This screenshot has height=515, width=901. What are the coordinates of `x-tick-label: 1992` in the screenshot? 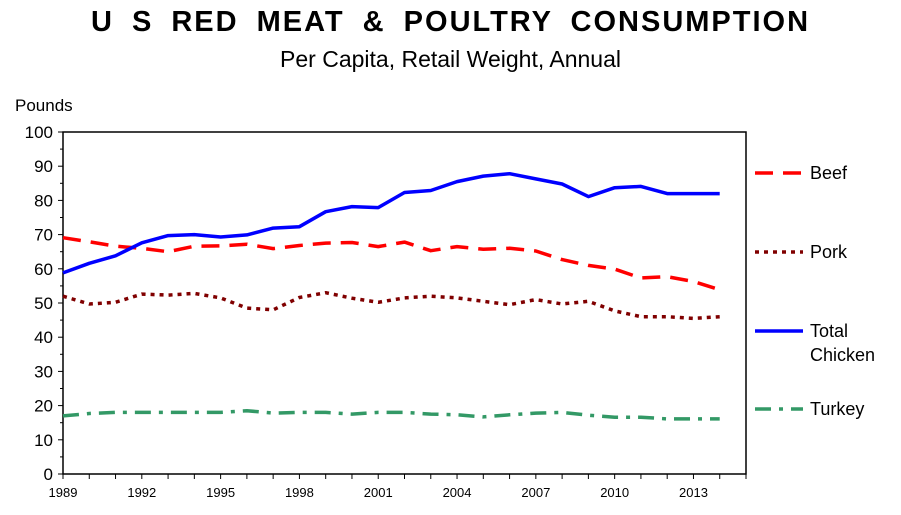 It's located at (141, 492).